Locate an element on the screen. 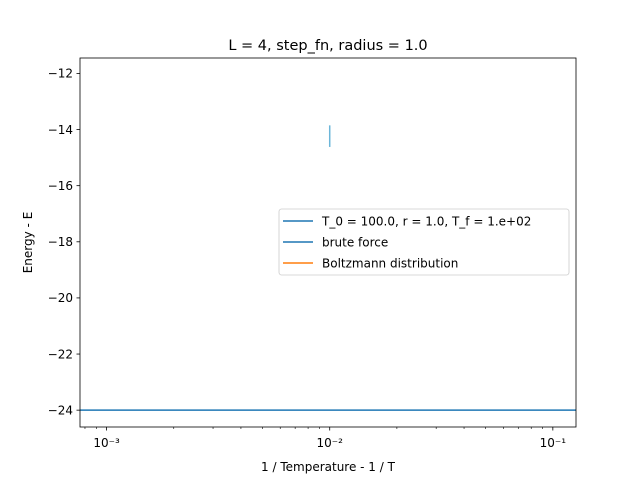 Image resolution: width=640 pixels, height=480 pixels. legend-entry-label: Boltzmann distribution is located at coordinates (390, 263).